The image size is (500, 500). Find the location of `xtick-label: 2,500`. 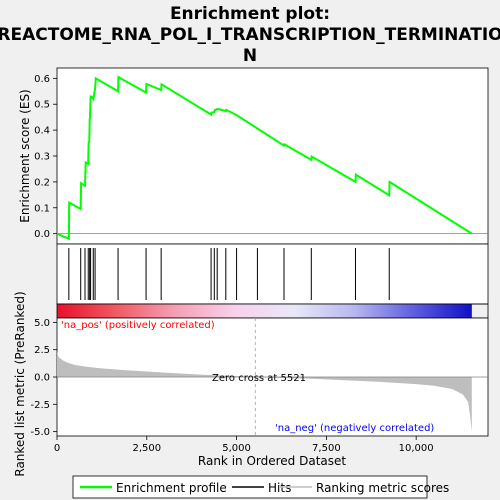

xtick-label: 2,500 is located at coordinates (146, 448).